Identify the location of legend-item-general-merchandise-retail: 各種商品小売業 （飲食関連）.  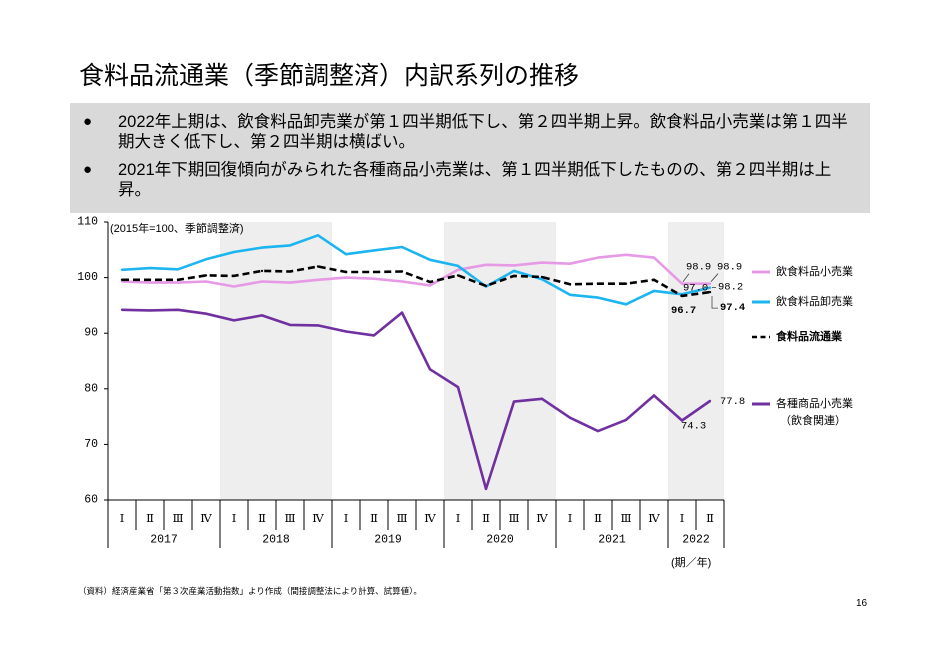
(802, 411).